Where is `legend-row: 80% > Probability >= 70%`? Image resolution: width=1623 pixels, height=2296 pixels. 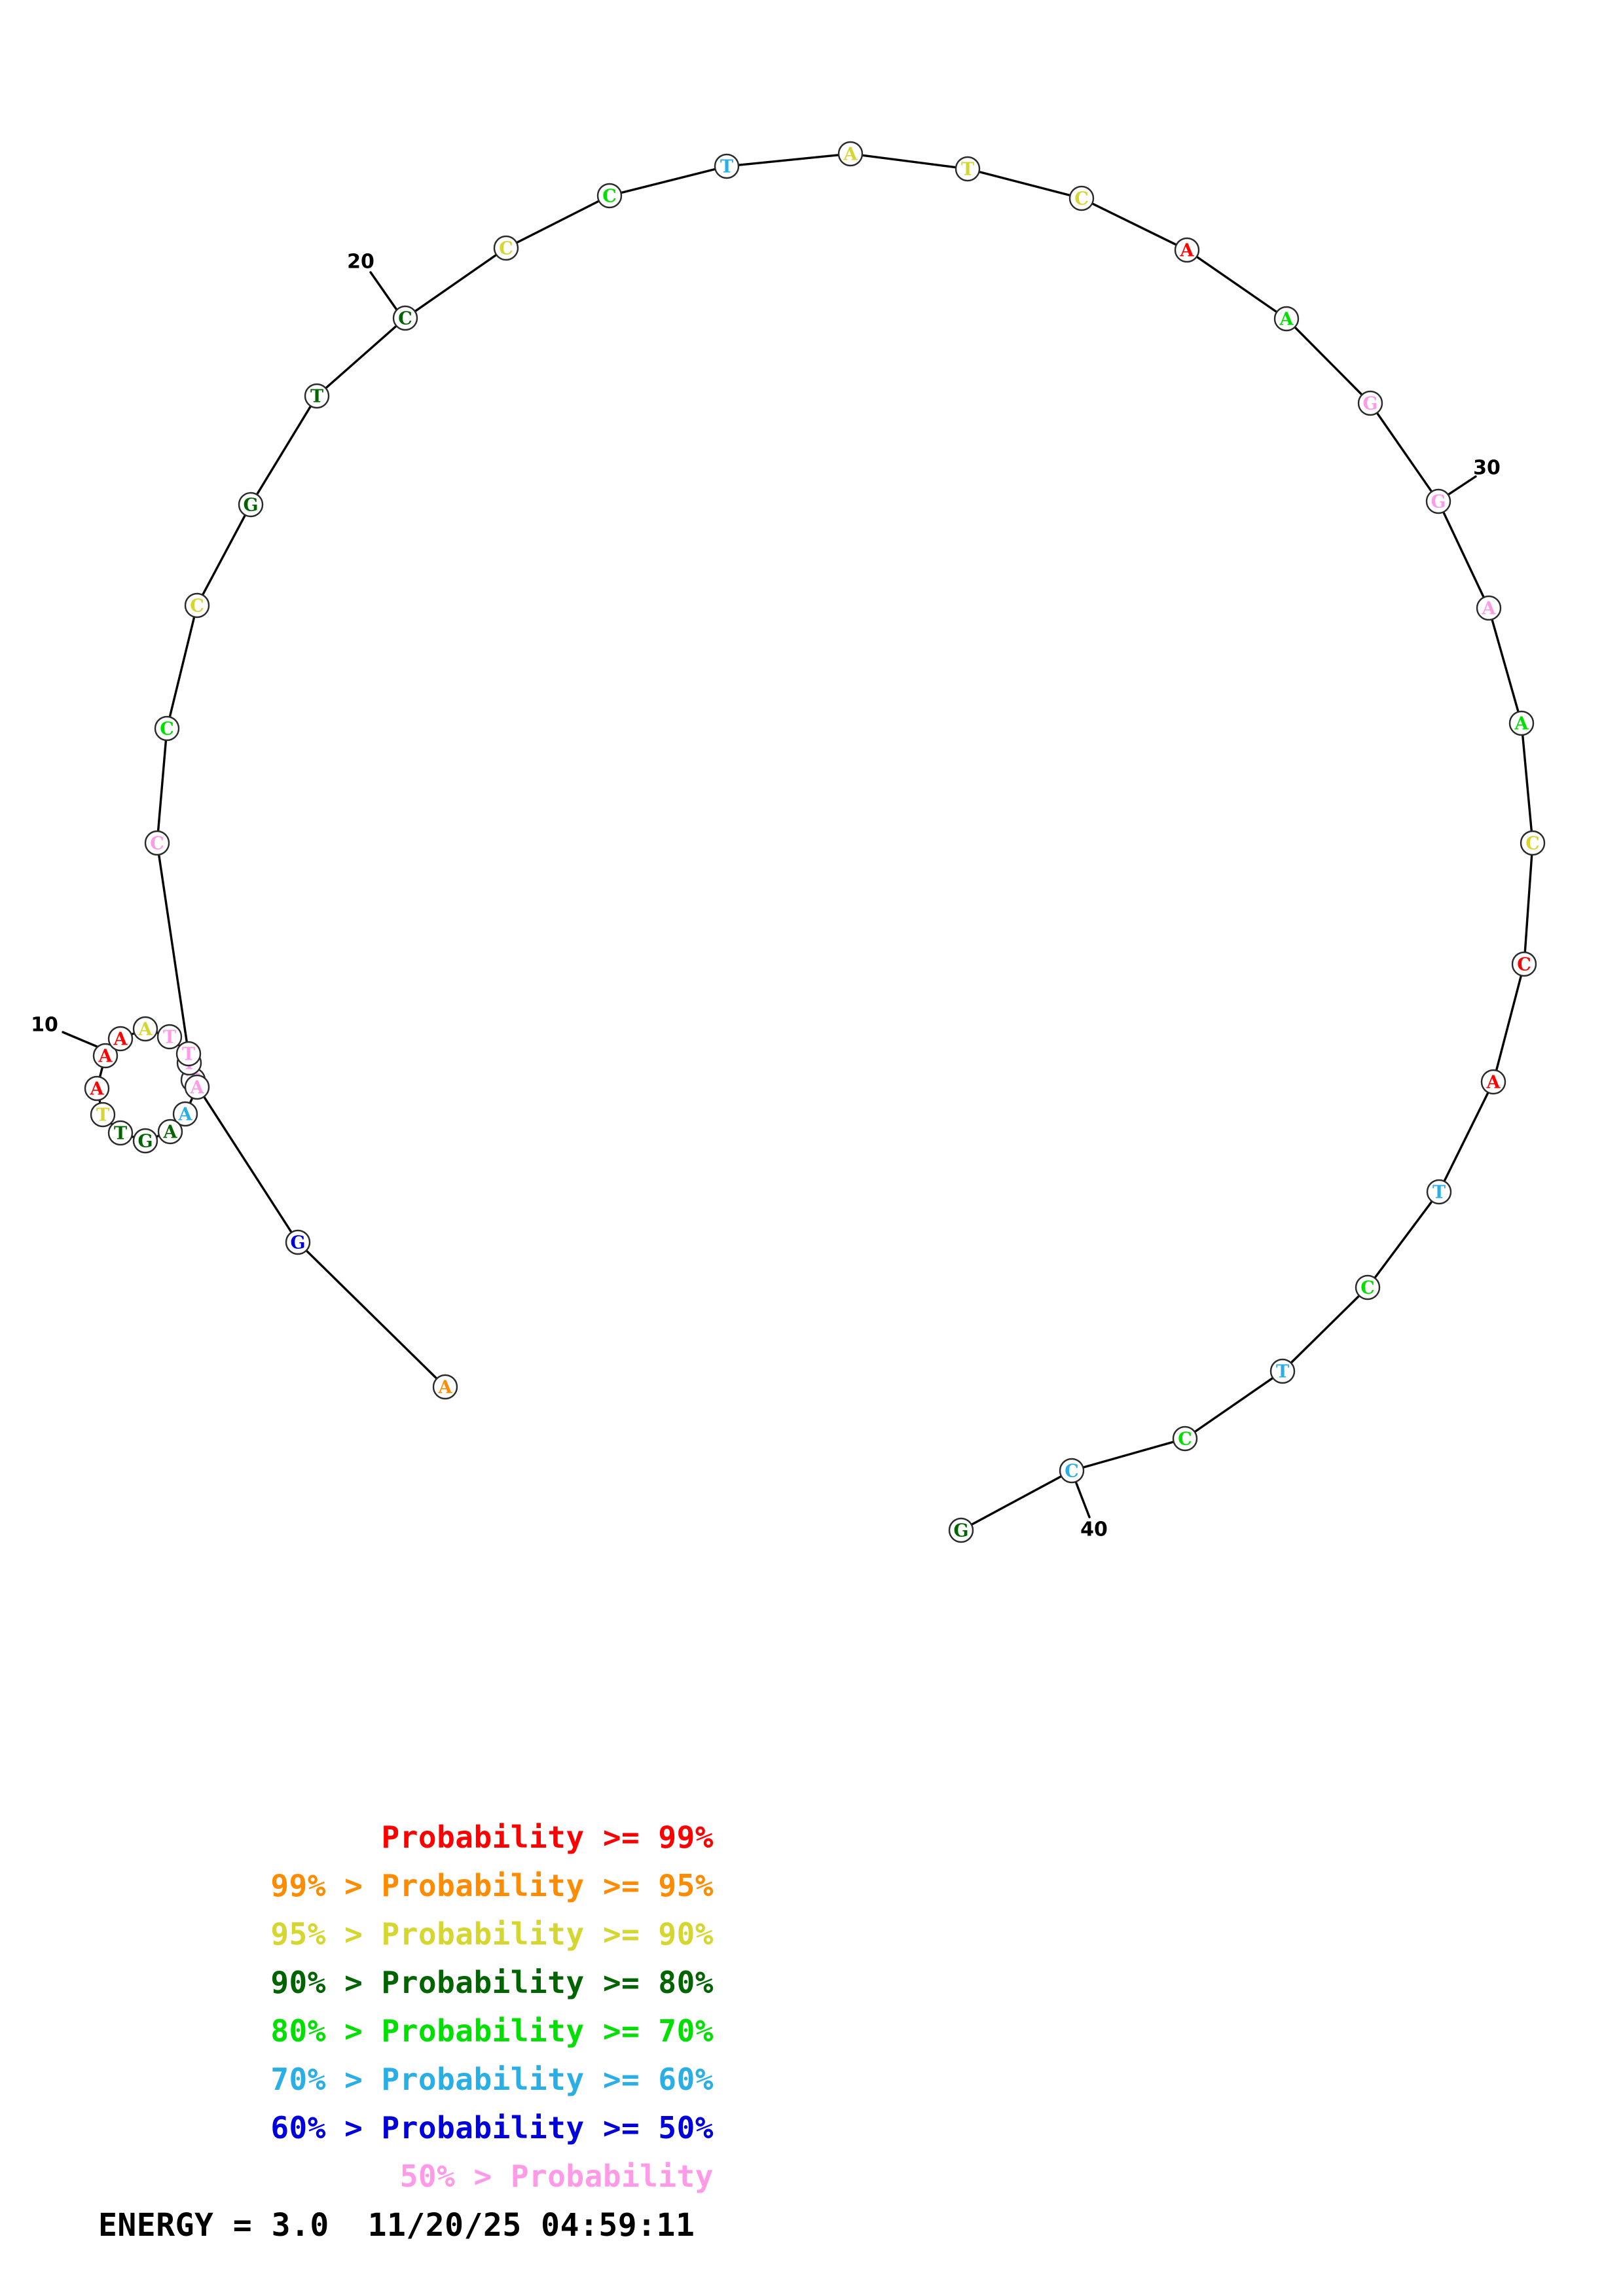 legend-row: 80% > Probability >= 70% is located at coordinates (492, 2031).